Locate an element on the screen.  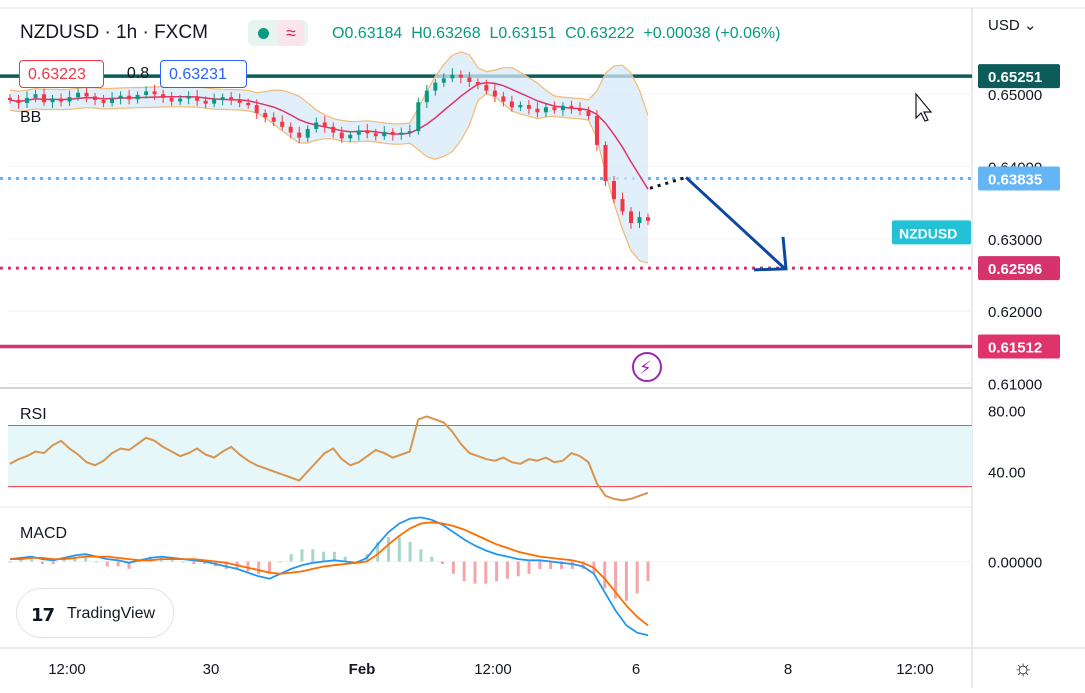
macd-signal-line is located at coordinates (329, 574).